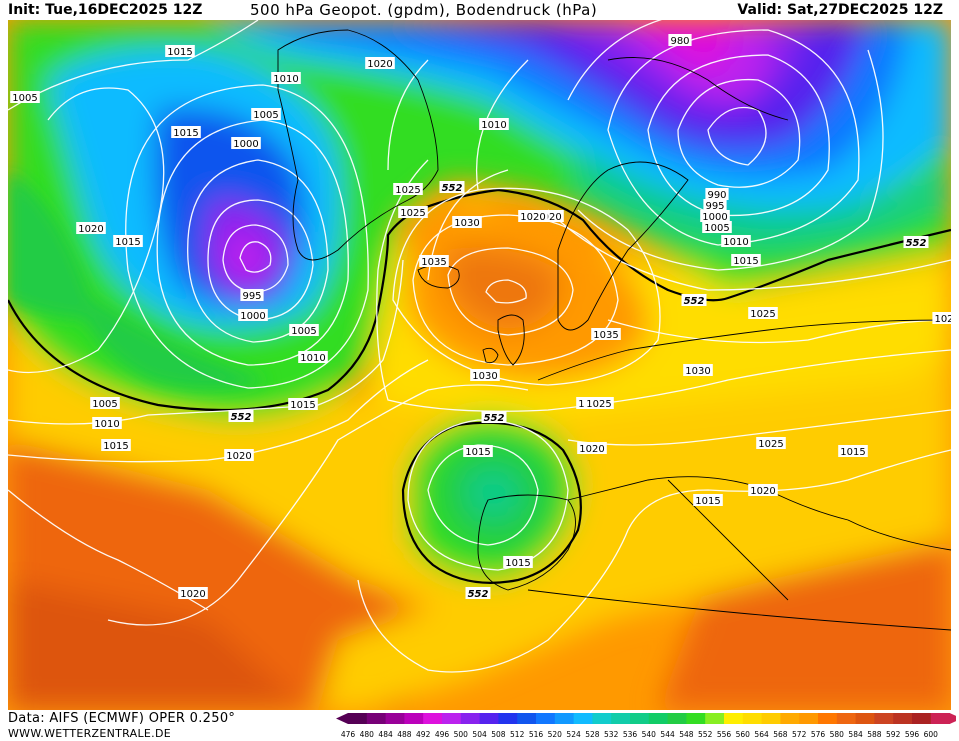  What do you see at coordinates (434, 261) in the screenshot?
I see `pressure-label: 1035` at bounding box center [434, 261].